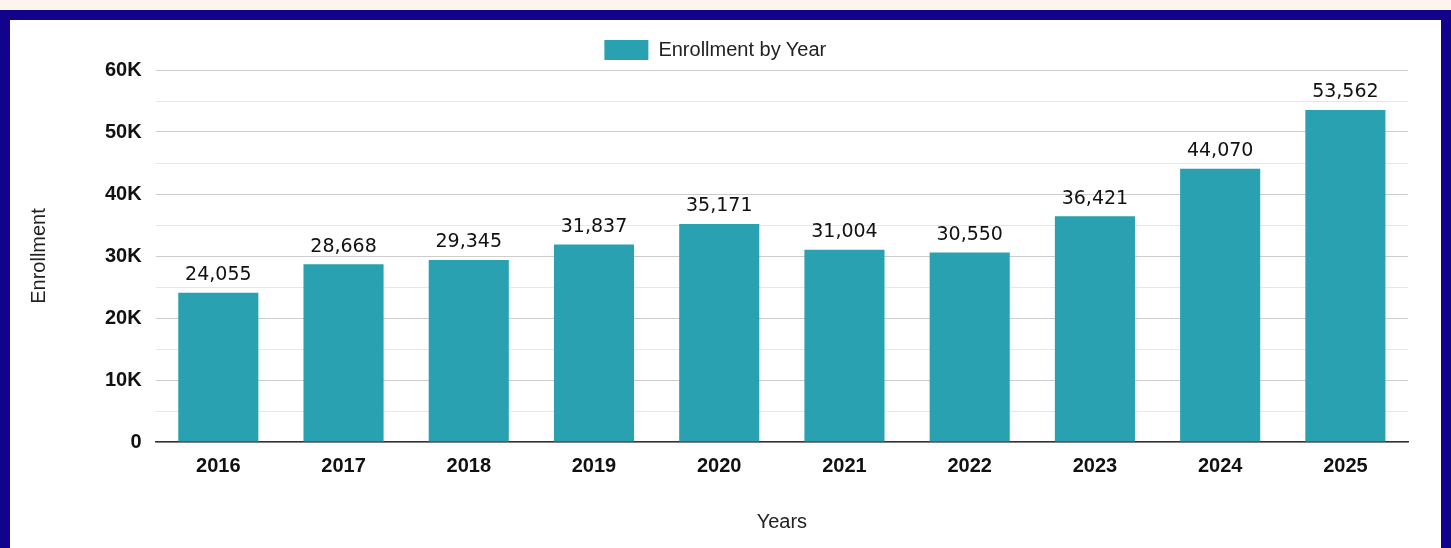 The height and width of the screenshot is (548, 1451). Describe the element at coordinates (123, 192) in the screenshot. I see `y-tick-label: 40K` at that location.